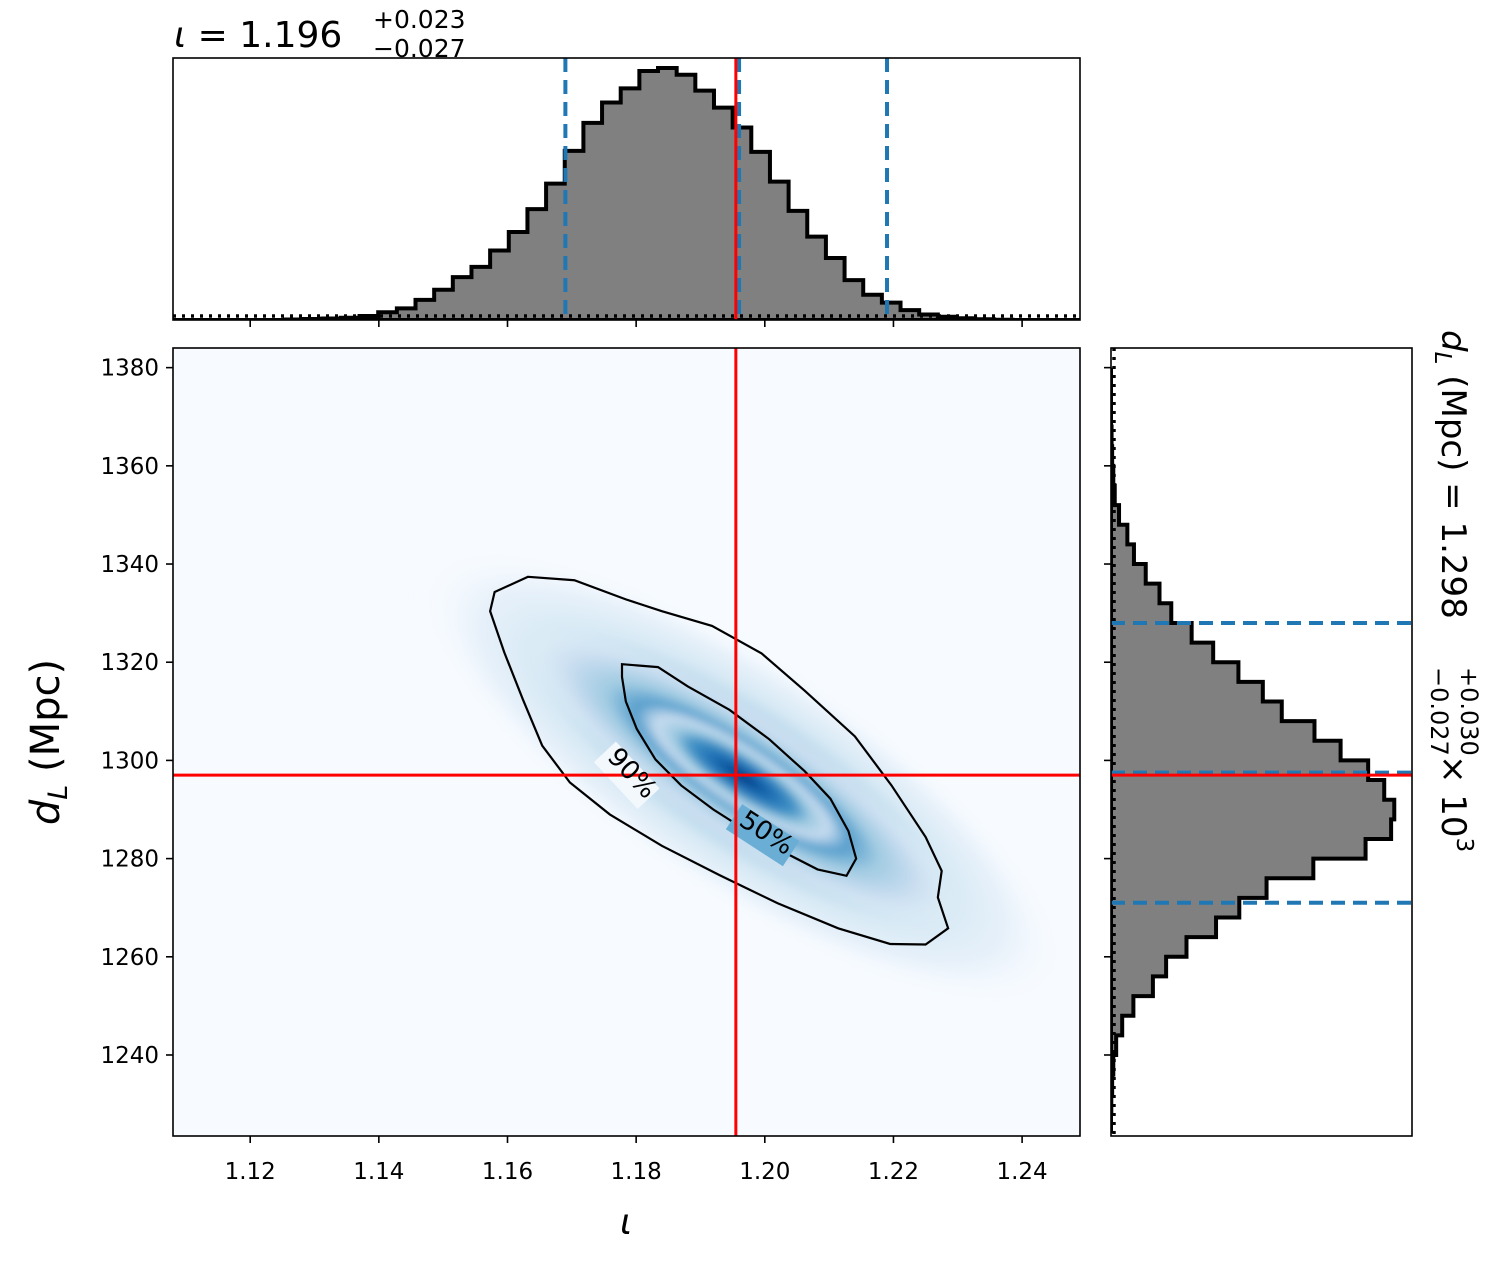 The width and height of the screenshot is (1502, 1263). Describe the element at coordinates (1107, 711) in the screenshot. I see `right-y-ticks` at that location.